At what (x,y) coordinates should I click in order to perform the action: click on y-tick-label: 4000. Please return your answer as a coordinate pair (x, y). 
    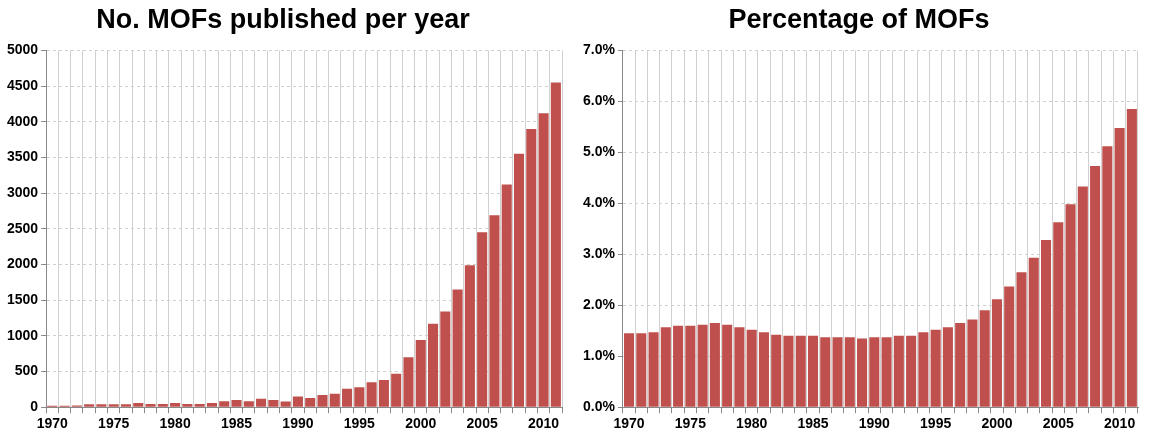
    Looking at the image, I should click on (22, 120).